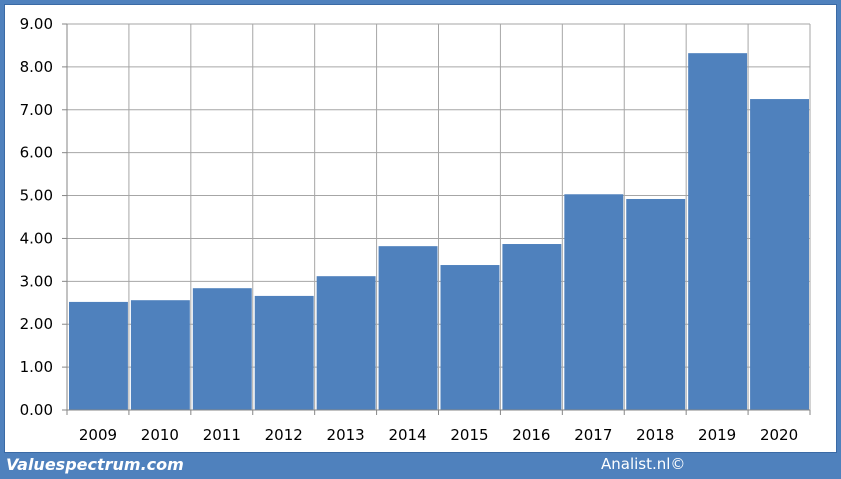  Describe the element at coordinates (95, 464) in the screenshot. I see `brand-label: Valuespectrum.com` at that location.